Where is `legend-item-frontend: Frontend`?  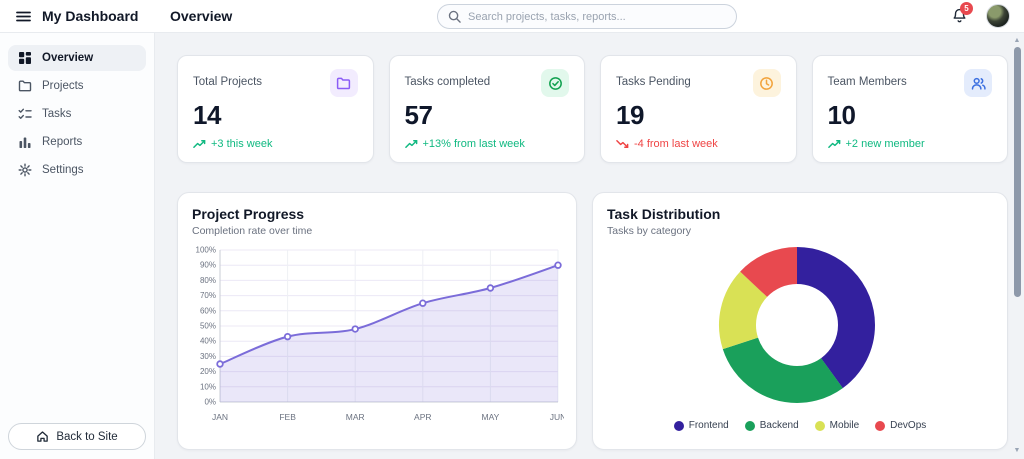
legend-item-frontend: Frontend is located at coordinates (701, 425).